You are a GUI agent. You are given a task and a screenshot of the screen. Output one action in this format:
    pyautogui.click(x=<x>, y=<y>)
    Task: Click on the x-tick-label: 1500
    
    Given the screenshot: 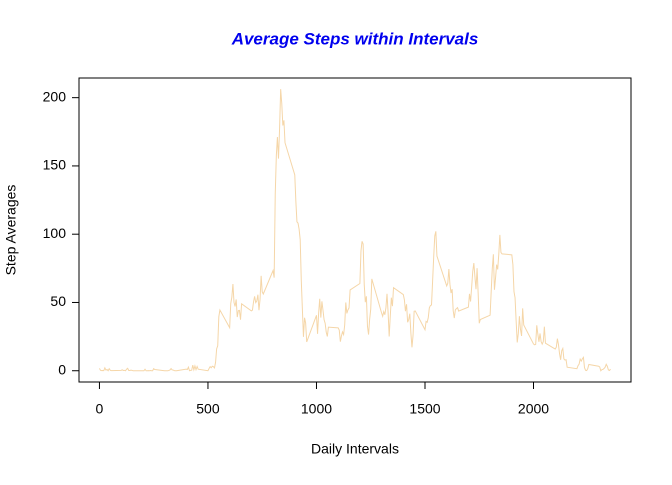 What is the action you would take?
    pyautogui.click(x=424, y=409)
    